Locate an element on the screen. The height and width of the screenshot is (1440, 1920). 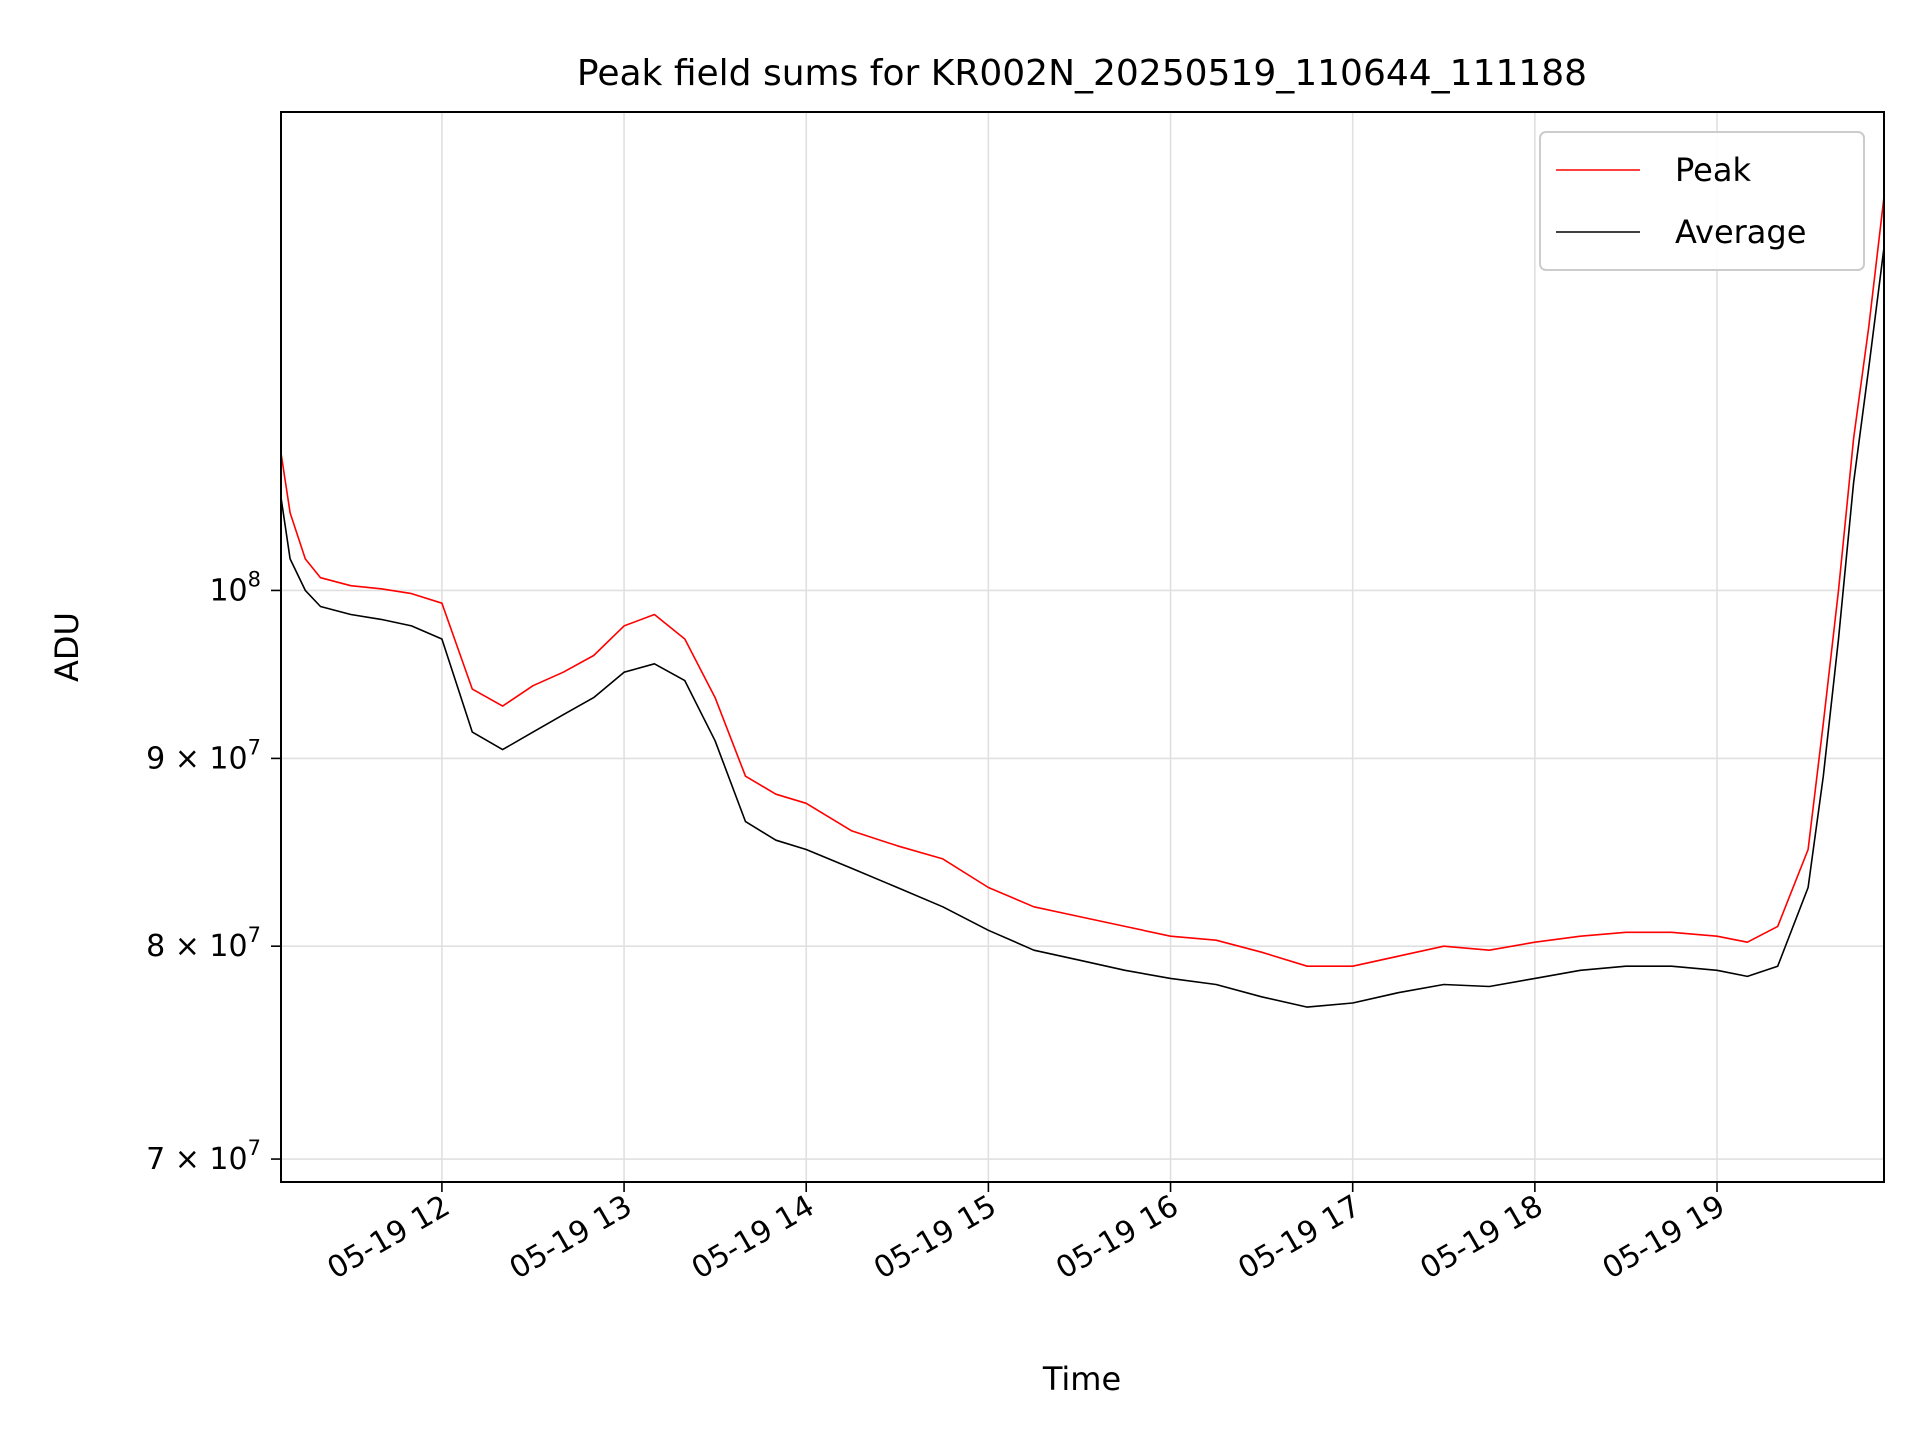
legend-average-label: Average is located at coordinates (1740, 232).